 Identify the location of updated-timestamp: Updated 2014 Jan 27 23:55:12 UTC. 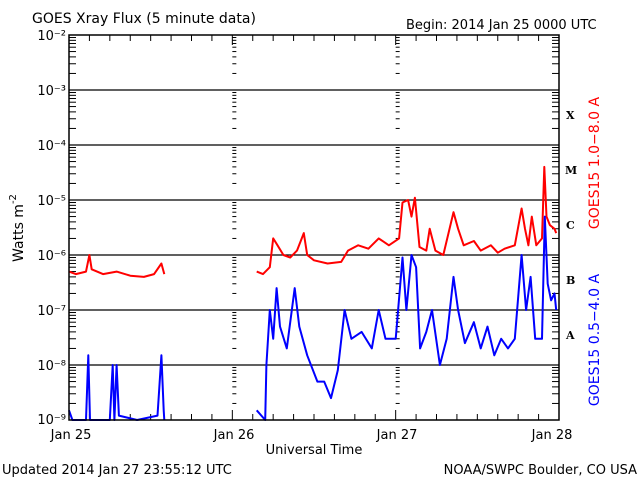
(117, 470).